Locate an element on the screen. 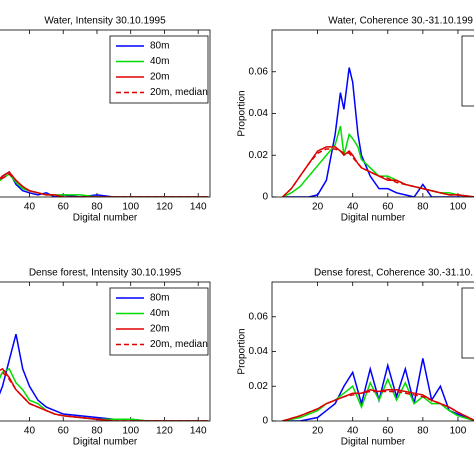 This screenshot has height=474, width=474. axes-background is located at coordinates (373, 351).